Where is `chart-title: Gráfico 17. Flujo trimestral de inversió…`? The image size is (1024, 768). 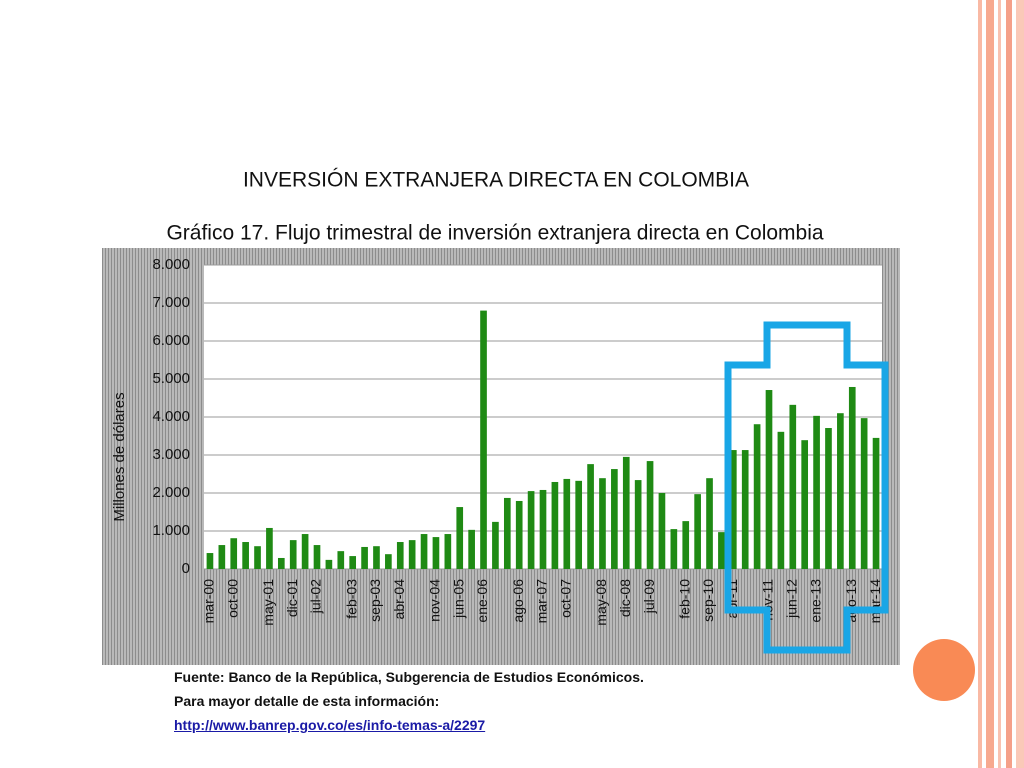
chart-title: Gráfico 17. Flujo trimestral de inversió… is located at coordinates (494, 233).